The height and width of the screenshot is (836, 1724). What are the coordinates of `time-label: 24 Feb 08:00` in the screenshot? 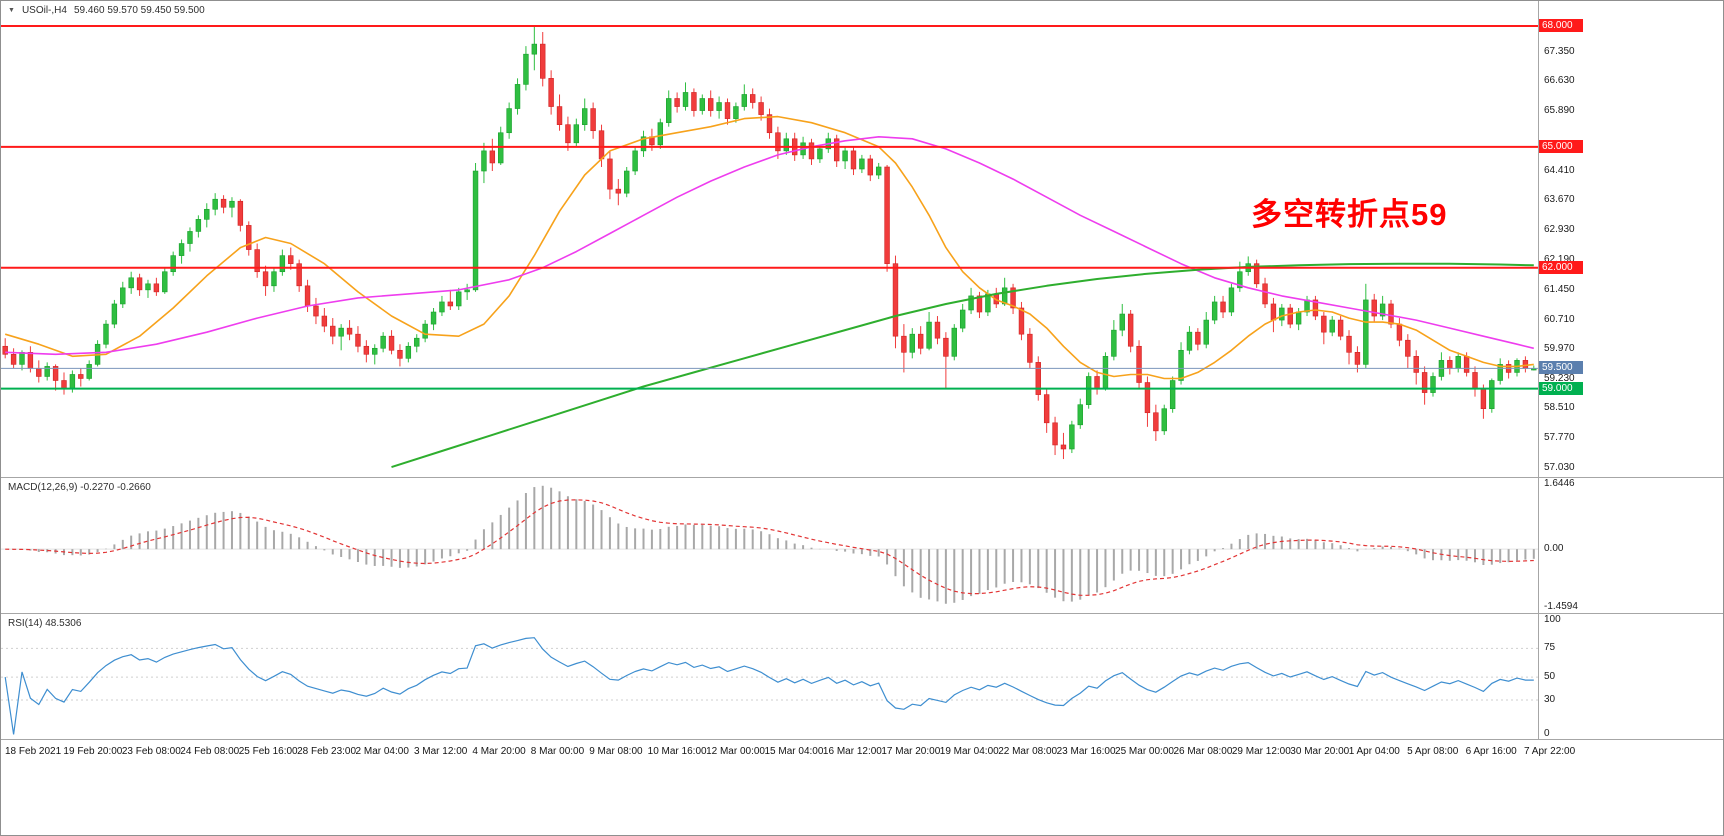 It's located at (210, 751).